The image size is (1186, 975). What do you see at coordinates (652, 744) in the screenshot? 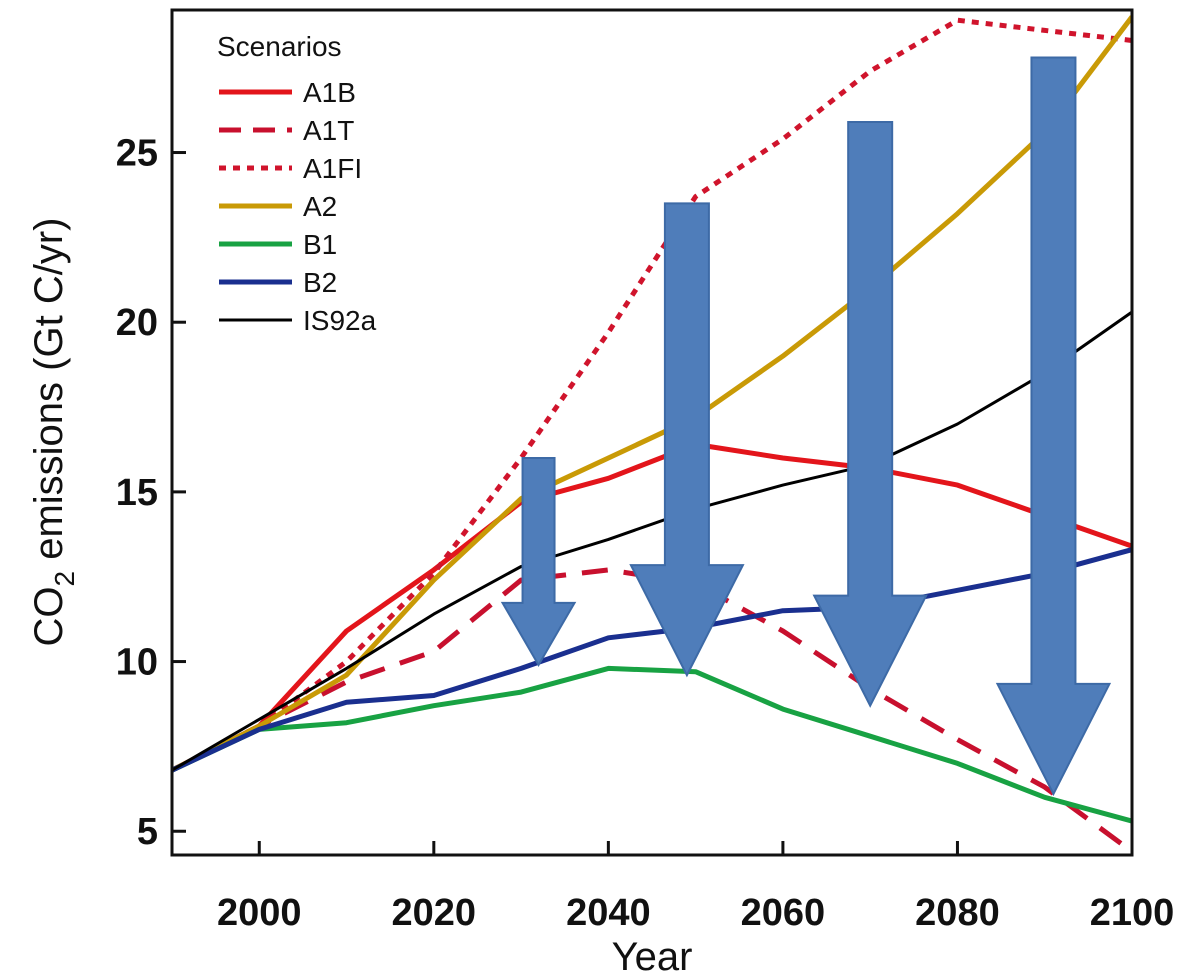
I see `series-line-b1` at bounding box center [652, 744].